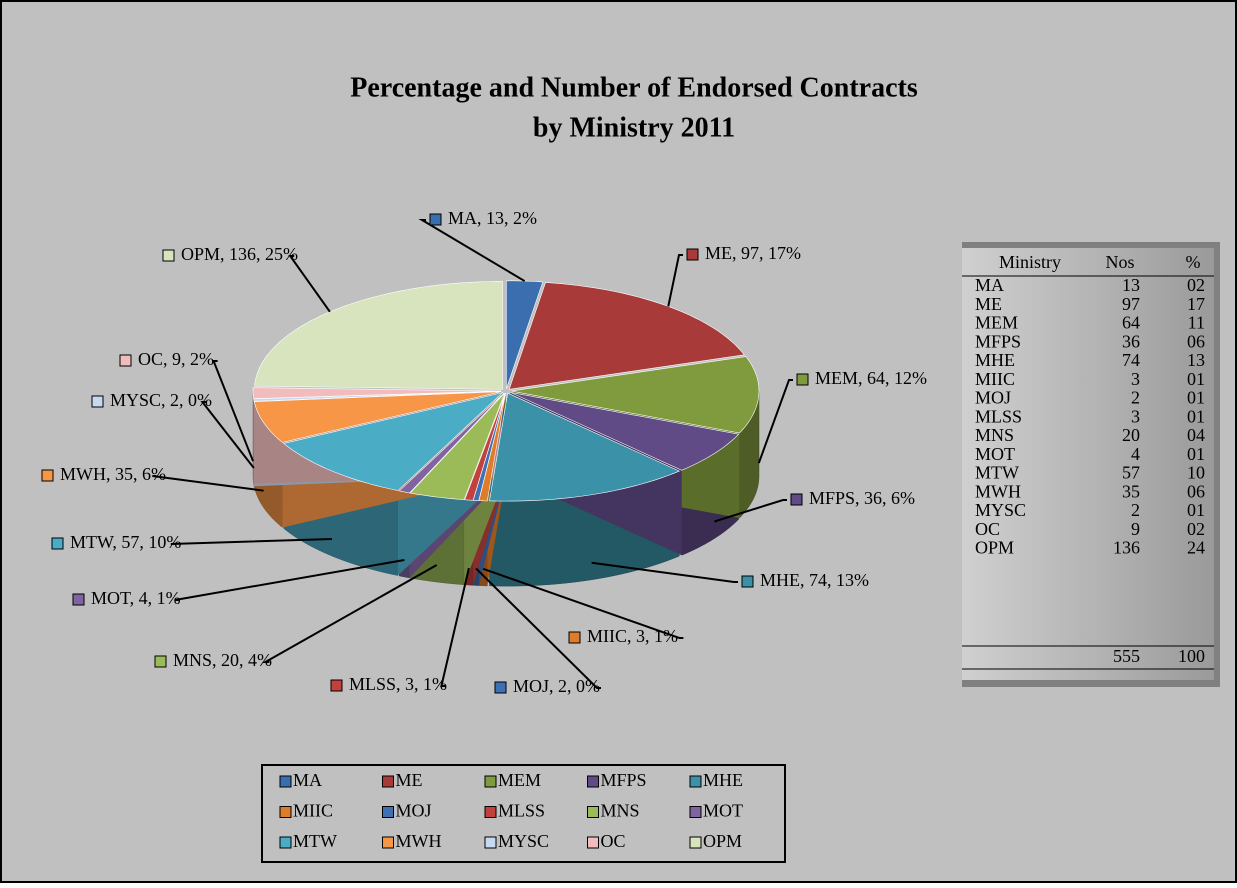 The image size is (1237, 888). I want to click on table-cell: MWH, so click(998, 491).